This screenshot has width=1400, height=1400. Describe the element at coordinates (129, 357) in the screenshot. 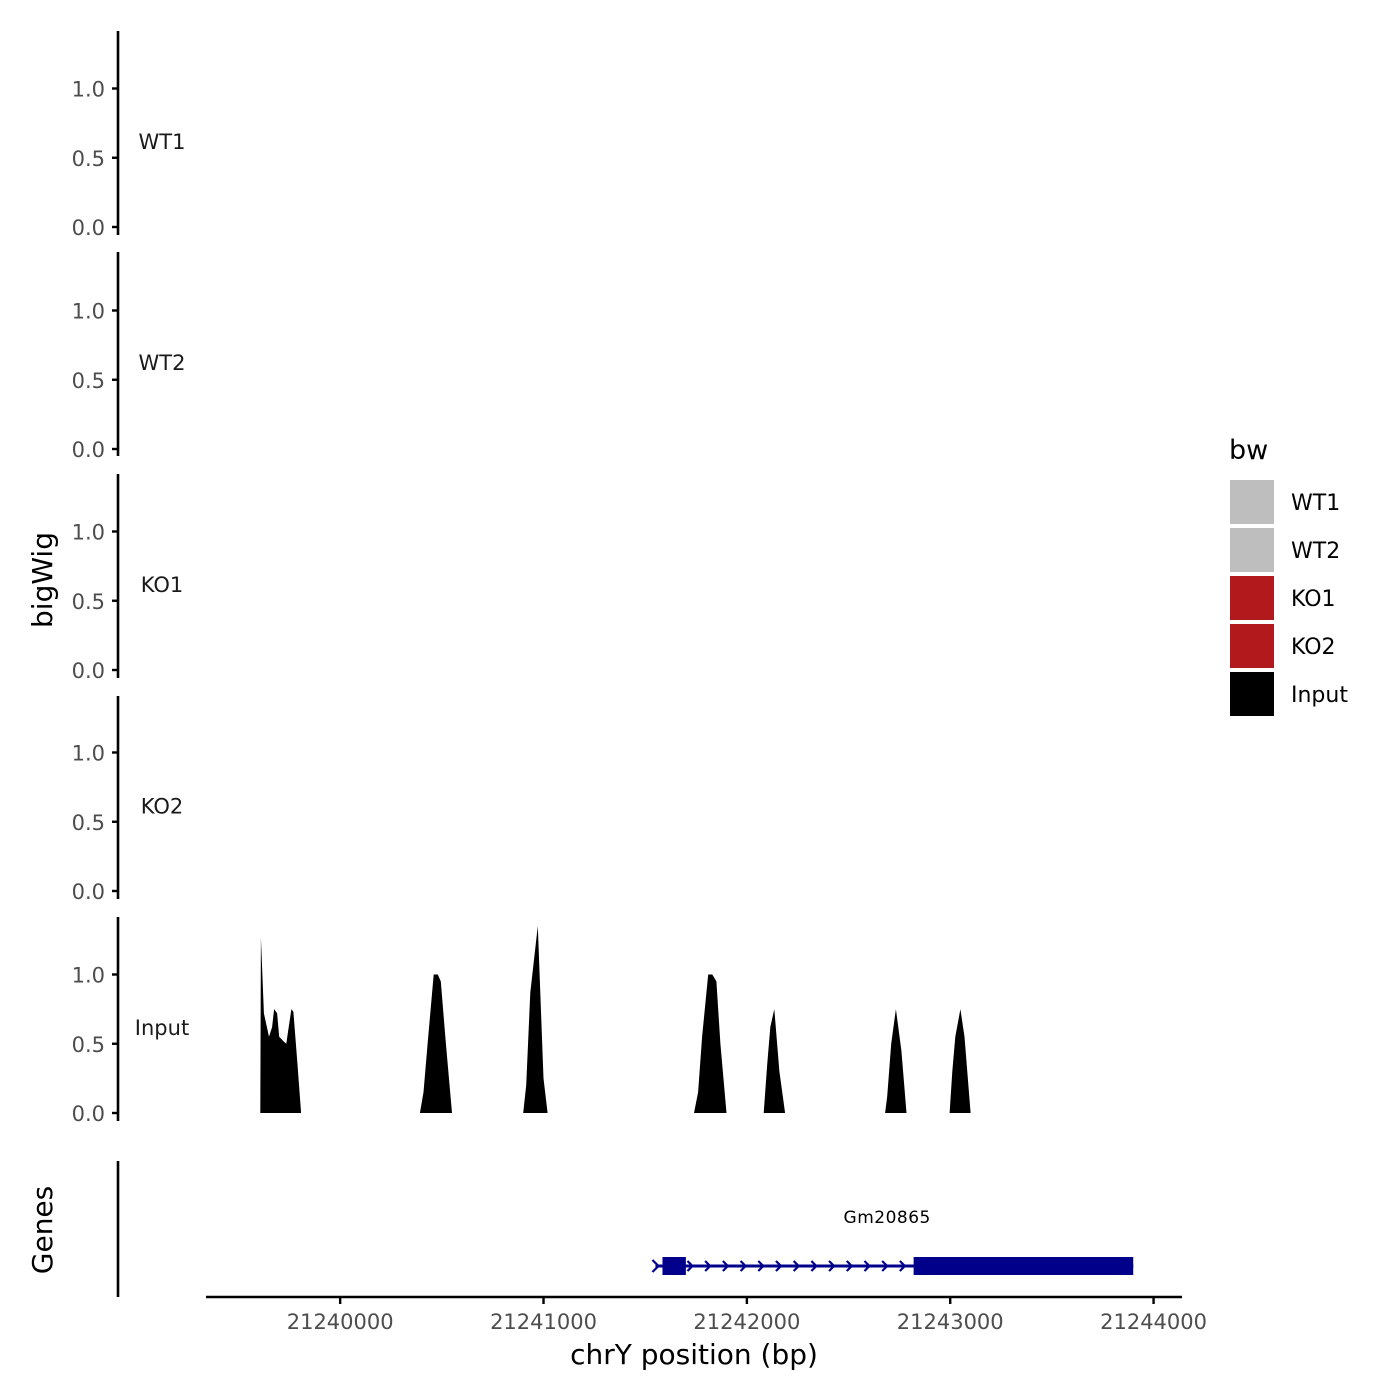

I see `track-wt2: 0.0 0.5 1.0 WT2` at that location.